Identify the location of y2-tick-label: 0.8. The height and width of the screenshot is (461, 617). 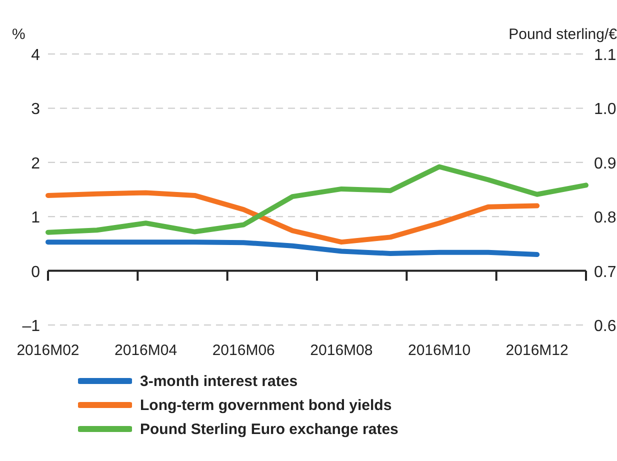
(605, 218).